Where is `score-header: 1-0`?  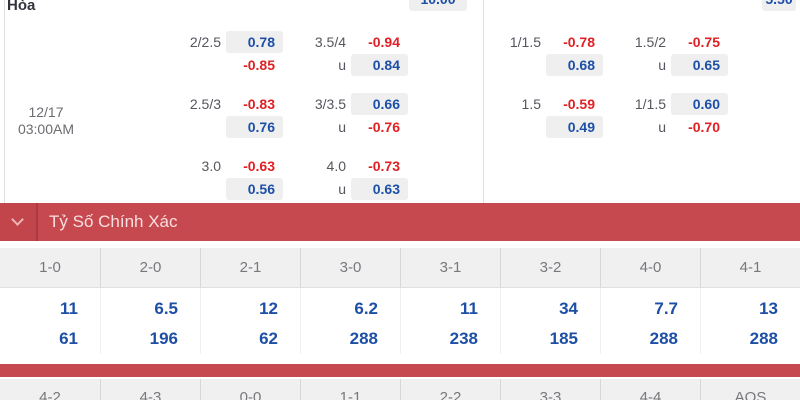 score-header: 1-0 is located at coordinates (50, 267).